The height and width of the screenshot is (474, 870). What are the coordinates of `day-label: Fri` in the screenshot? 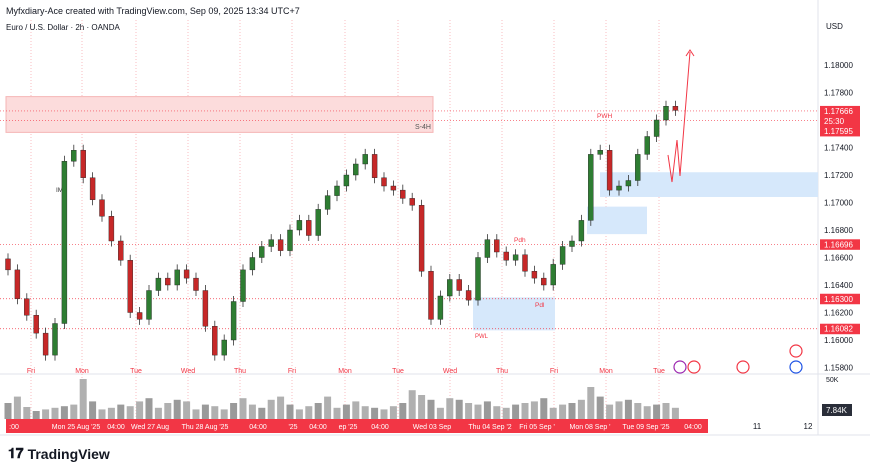 It's located at (554, 371).